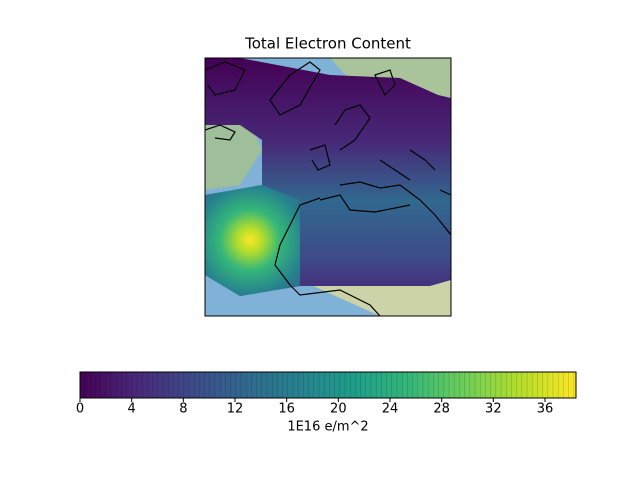  Describe the element at coordinates (493, 409) in the screenshot. I see `colorbar-tick-label: 32` at that location.